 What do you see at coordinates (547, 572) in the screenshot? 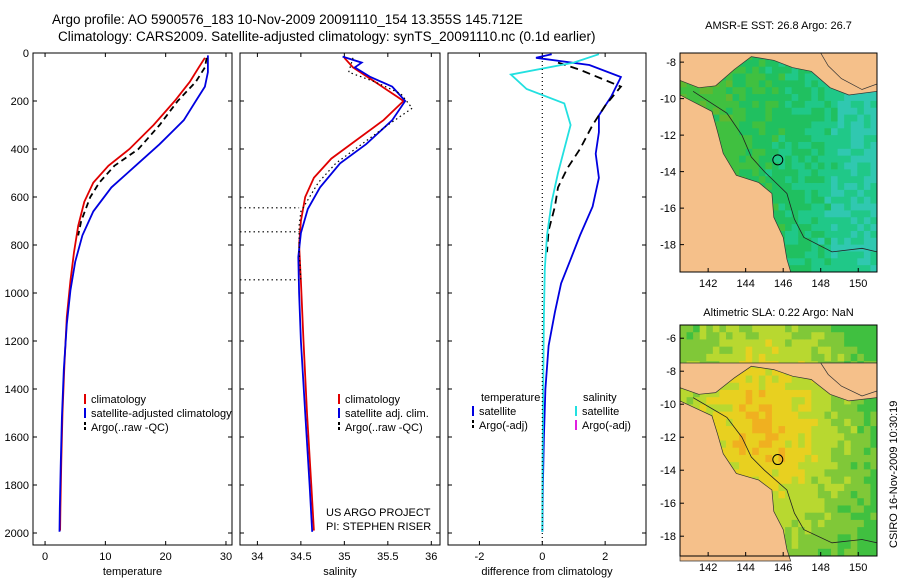
I see `x-axis-label: difference from climatology` at bounding box center [547, 572].